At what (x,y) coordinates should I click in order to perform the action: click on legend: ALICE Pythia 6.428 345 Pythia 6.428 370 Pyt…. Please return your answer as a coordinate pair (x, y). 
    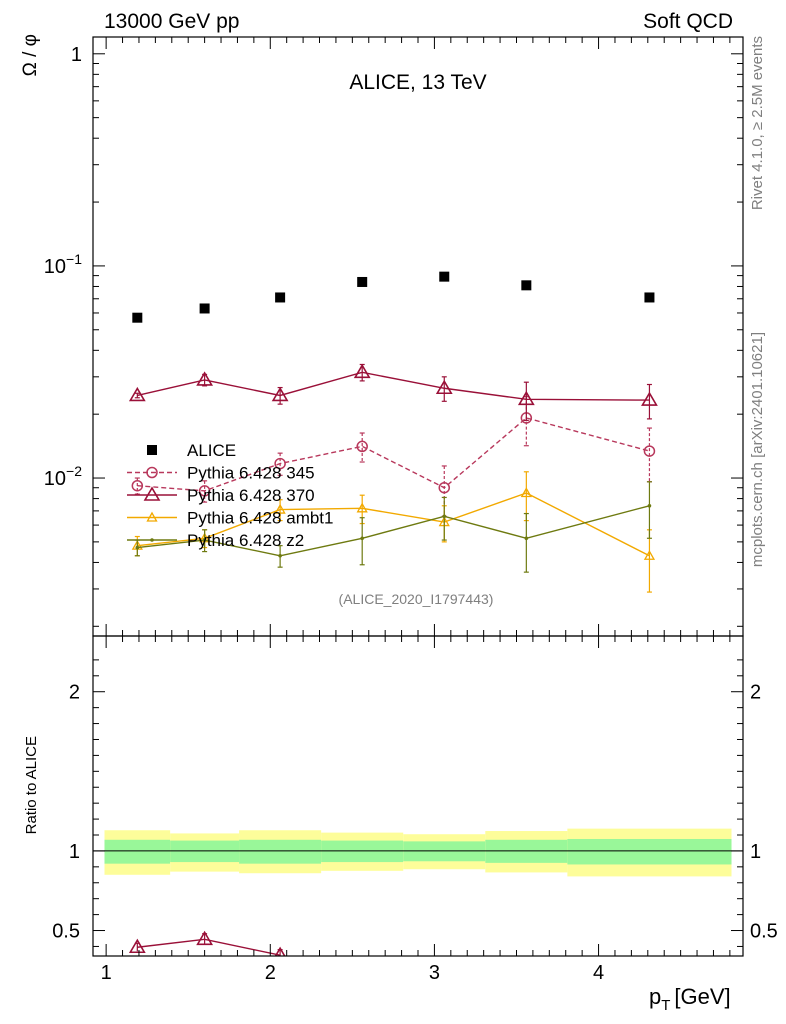
    Looking at the image, I should click on (230, 495).